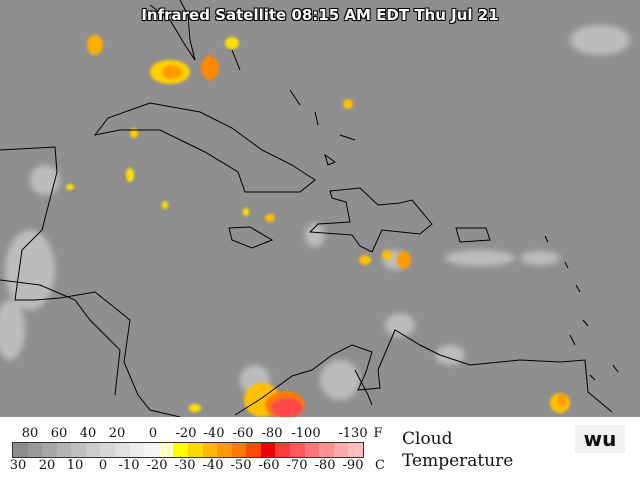 The height and width of the screenshot is (480, 640). What do you see at coordinates (214, 433) in the screenshot?
I see `f-tick: -40` at bounding box center [214, 433].